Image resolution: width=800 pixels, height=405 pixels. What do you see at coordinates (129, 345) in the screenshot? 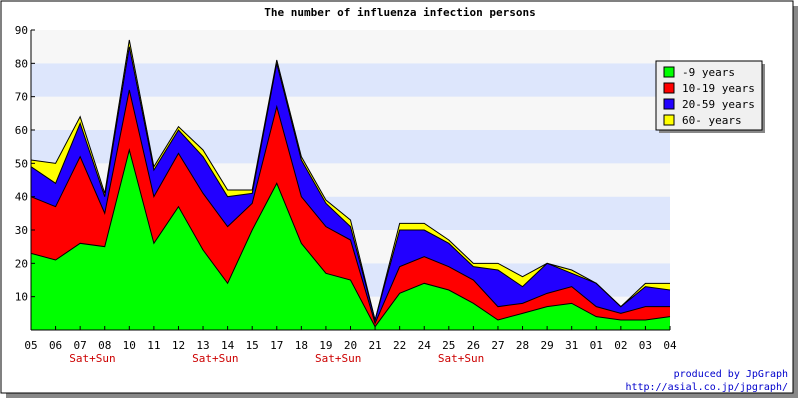
I see `x-tick-label: 10` at bounding box center [129, 345].